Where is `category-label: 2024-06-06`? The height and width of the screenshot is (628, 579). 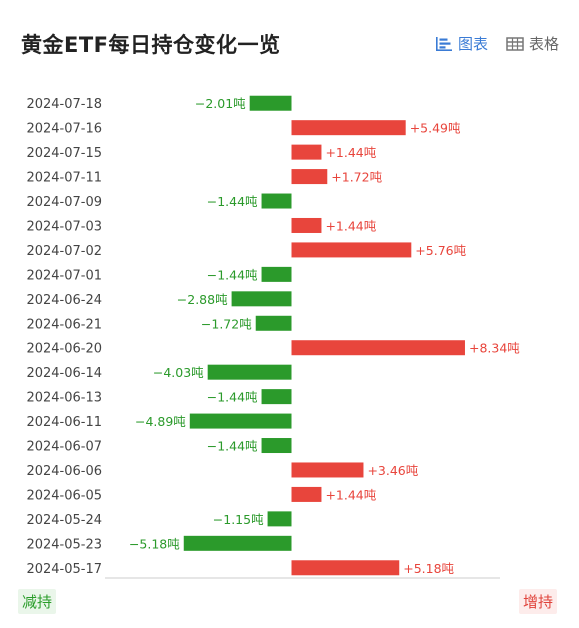 category-label: 2024-06-06 is located at coordinates (64, 471).